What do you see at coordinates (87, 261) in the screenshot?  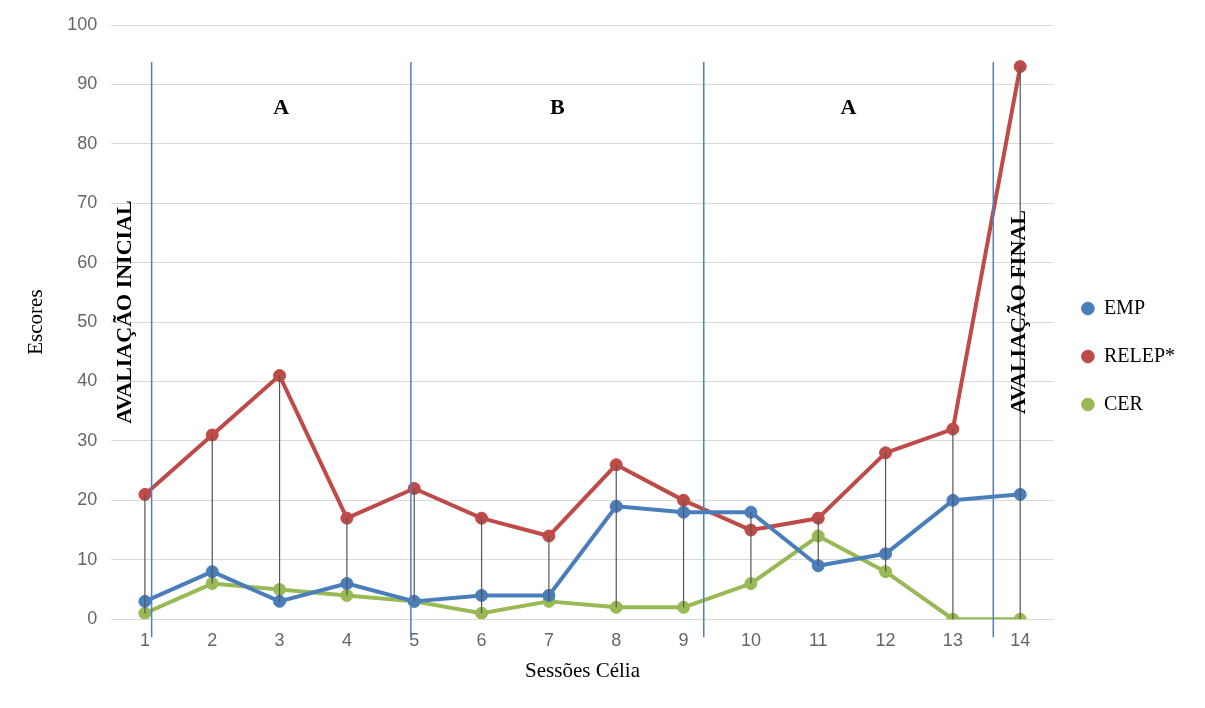 I see `y-tick-label: 60` at bounding box center [87, 261].